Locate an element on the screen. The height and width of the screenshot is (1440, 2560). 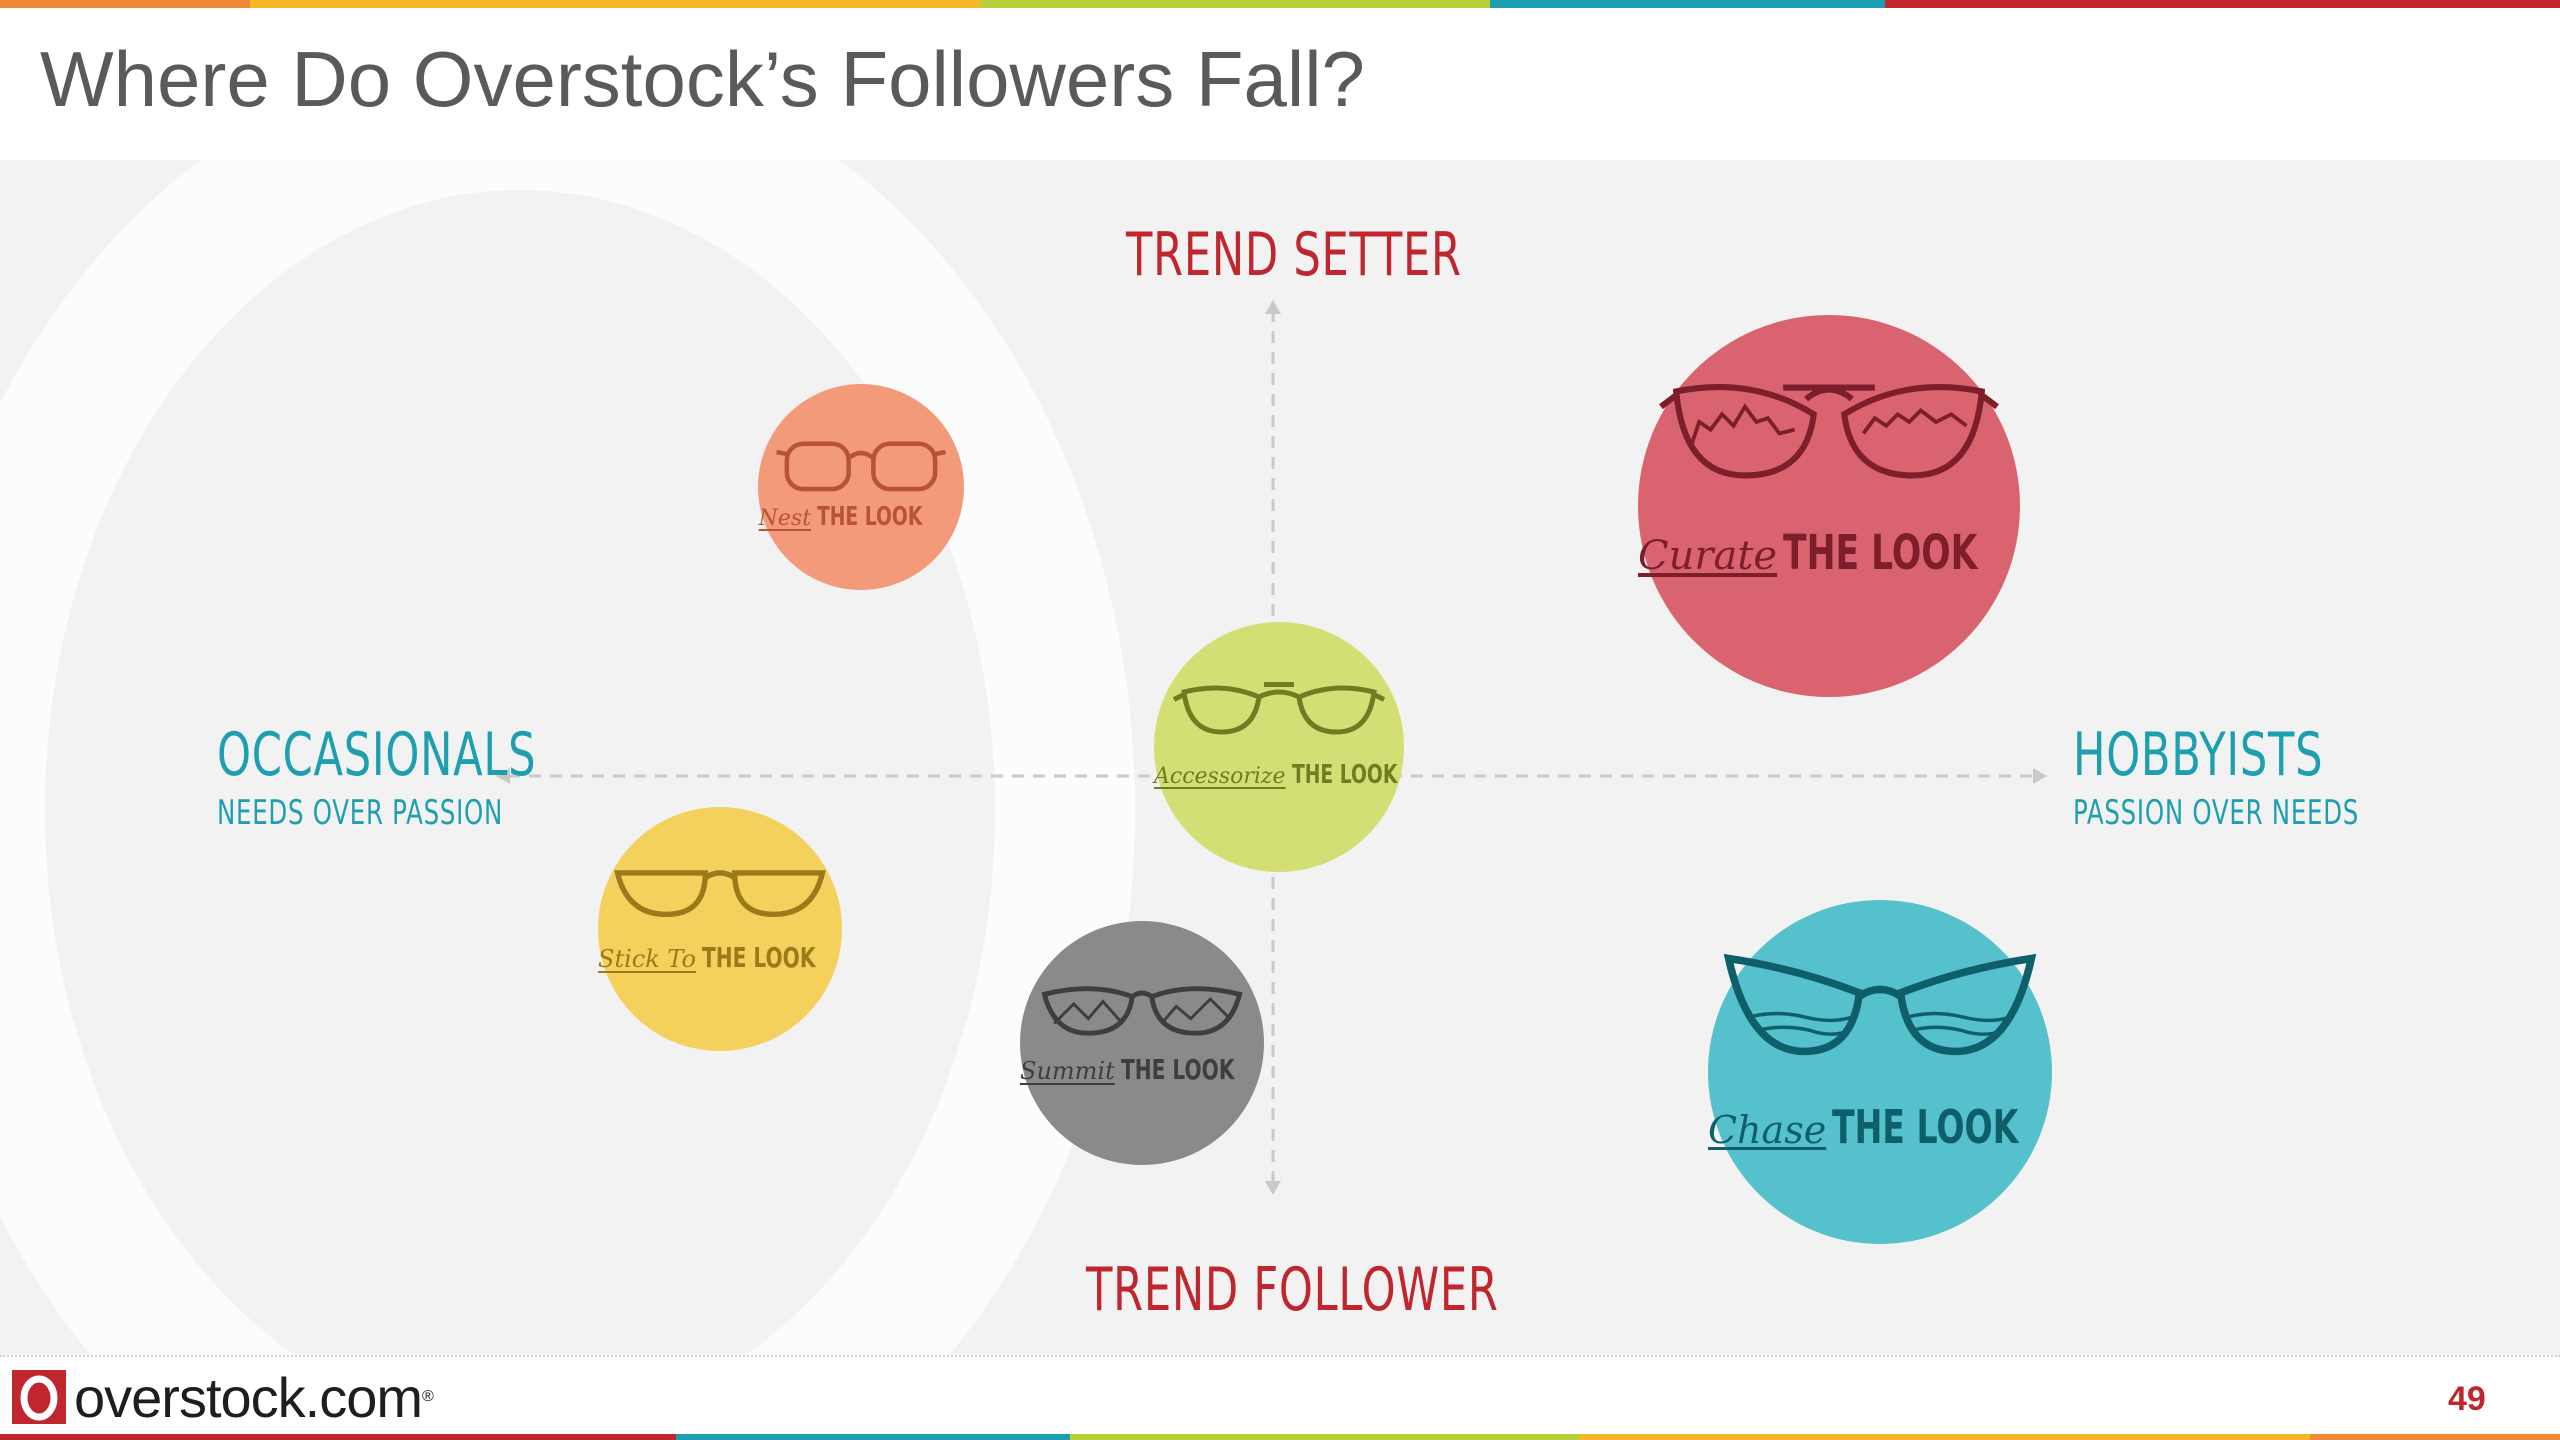
bubble-nest-caps: THE LOOK is located at coordinates (870, 517).